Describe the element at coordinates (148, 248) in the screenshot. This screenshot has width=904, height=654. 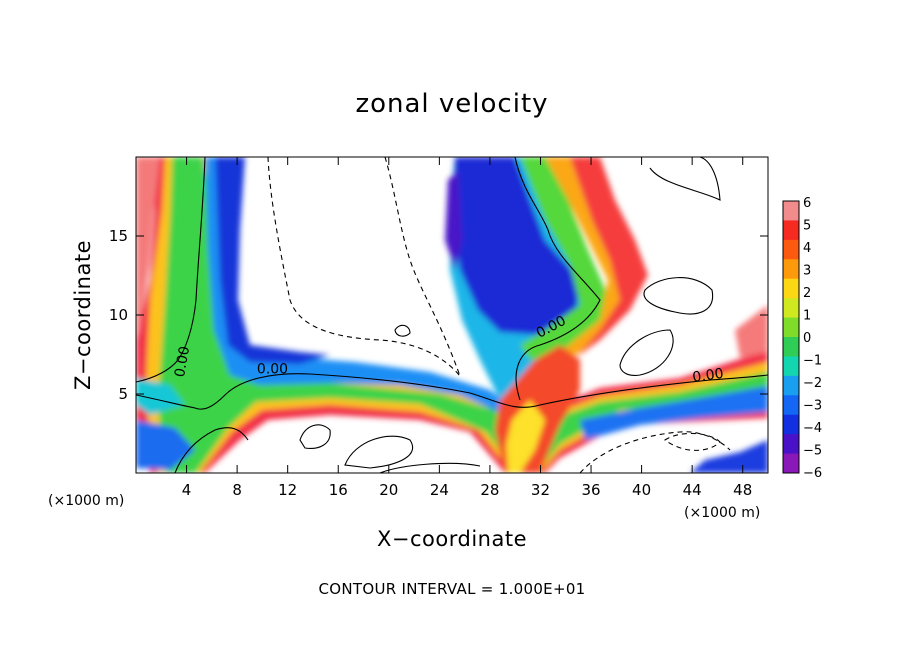
I see `left-edge-red` at that location.